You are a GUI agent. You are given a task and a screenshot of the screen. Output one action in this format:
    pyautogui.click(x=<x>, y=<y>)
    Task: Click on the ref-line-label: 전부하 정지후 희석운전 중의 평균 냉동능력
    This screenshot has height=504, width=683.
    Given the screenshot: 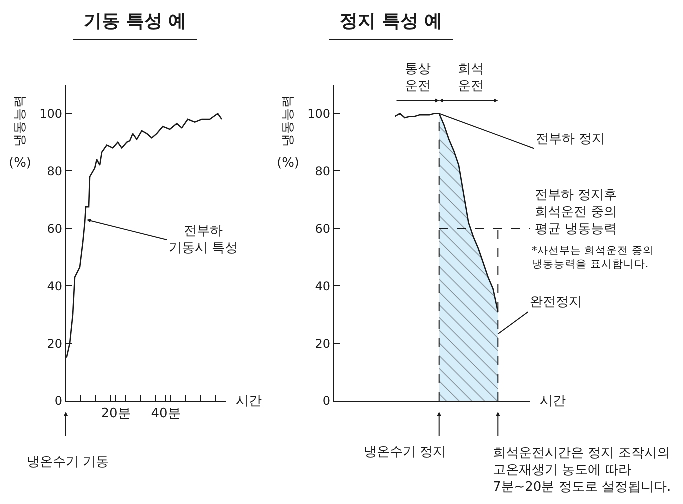 What is the action you would take?
    pyautogui.click(x=576, y=212)
    